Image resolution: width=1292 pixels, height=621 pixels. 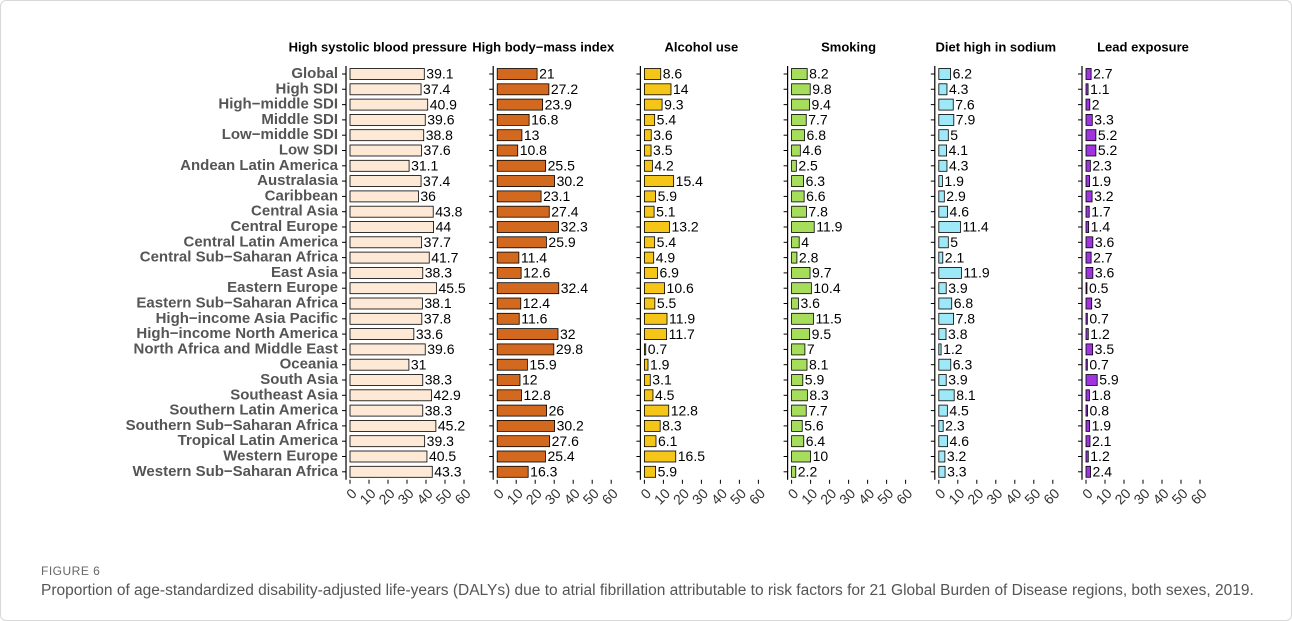 I want to click on value-label: 4.9, so click(x=666, y=257).